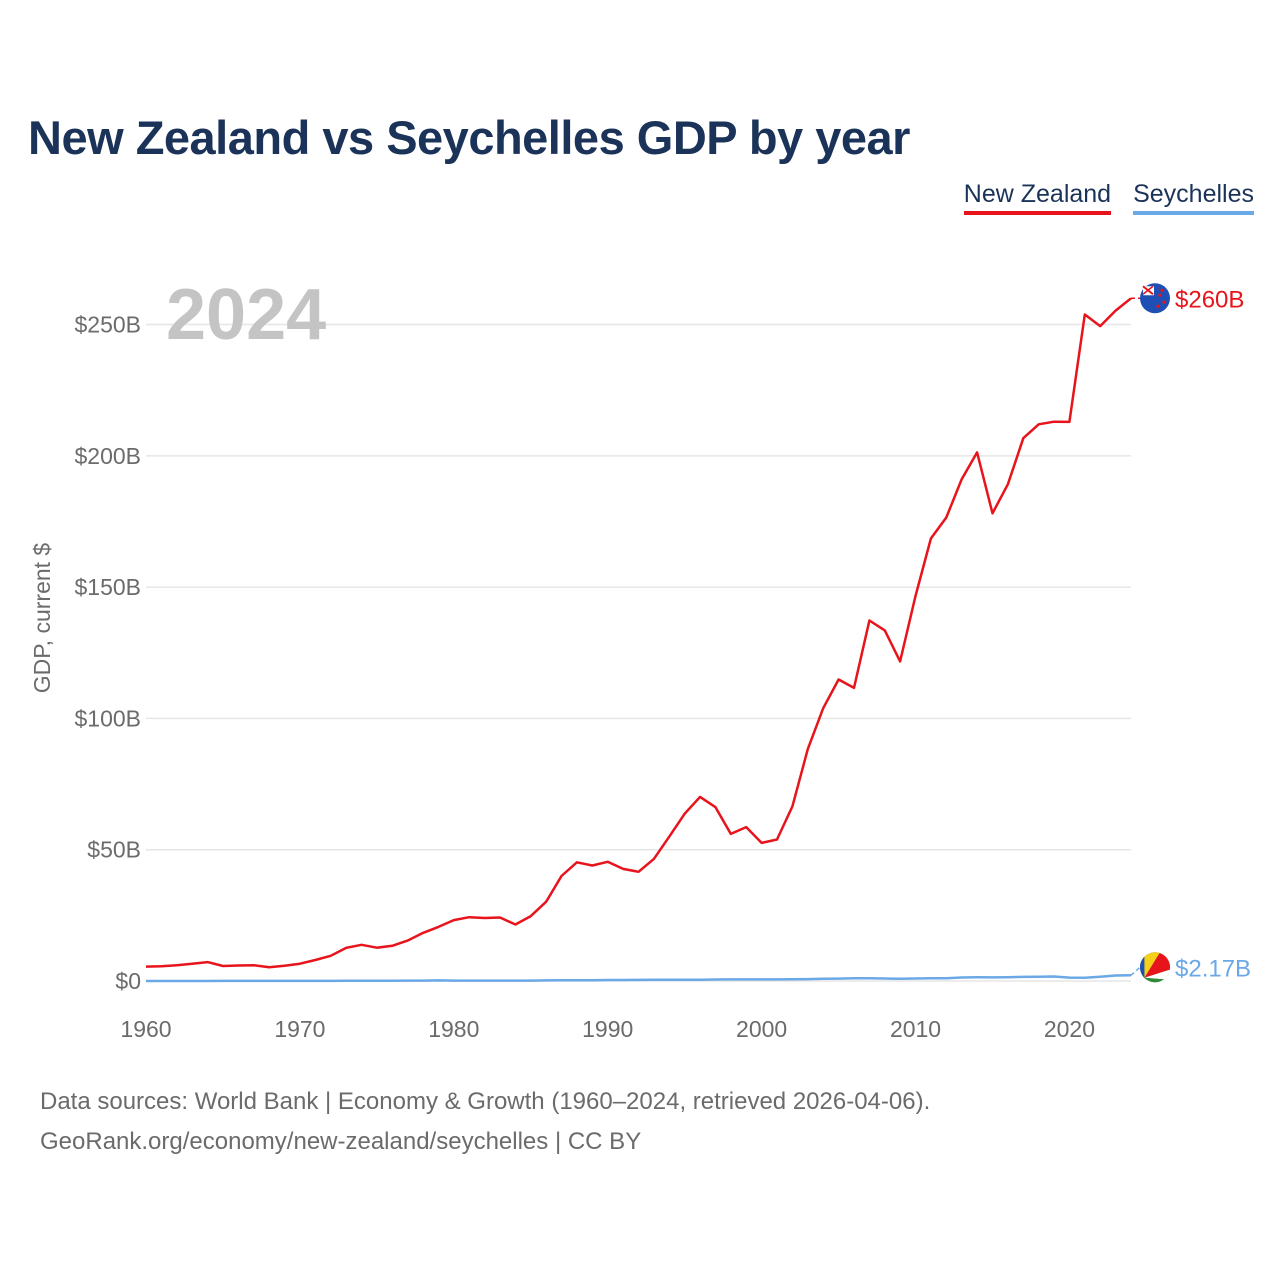 The width and height of the screenshot is (1280, 1280). What do you see at coordinates (145, 1029) in the screenshot?
I see `x-tick-label: 1960` at bounding box center [145, 1029].